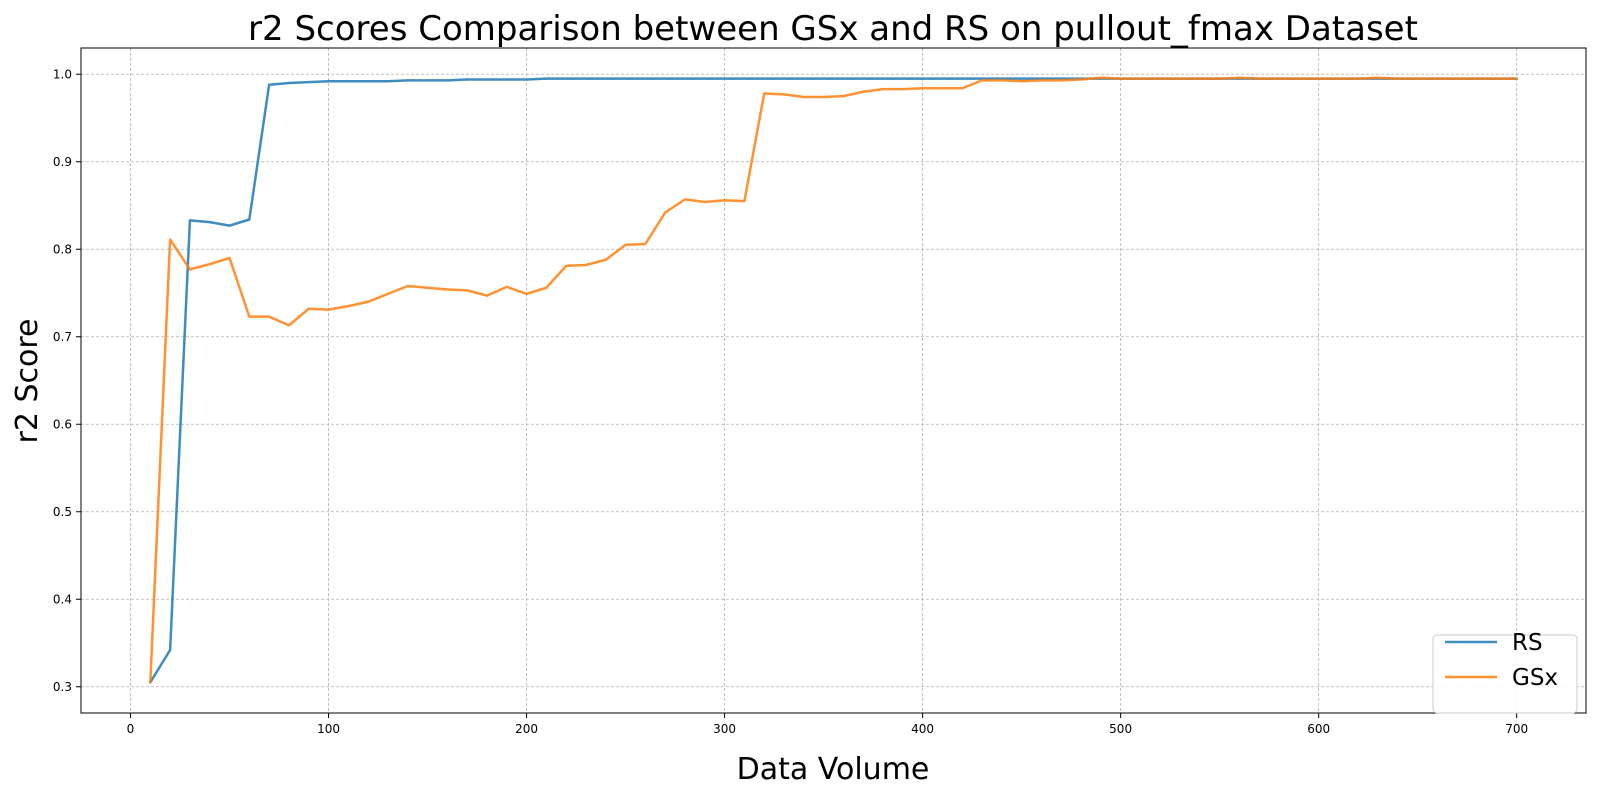  What do you see at coordinates (27, 381) in the screenshot?
I see `y-axis-label: r2 Score` at bounding box center [27, 381].